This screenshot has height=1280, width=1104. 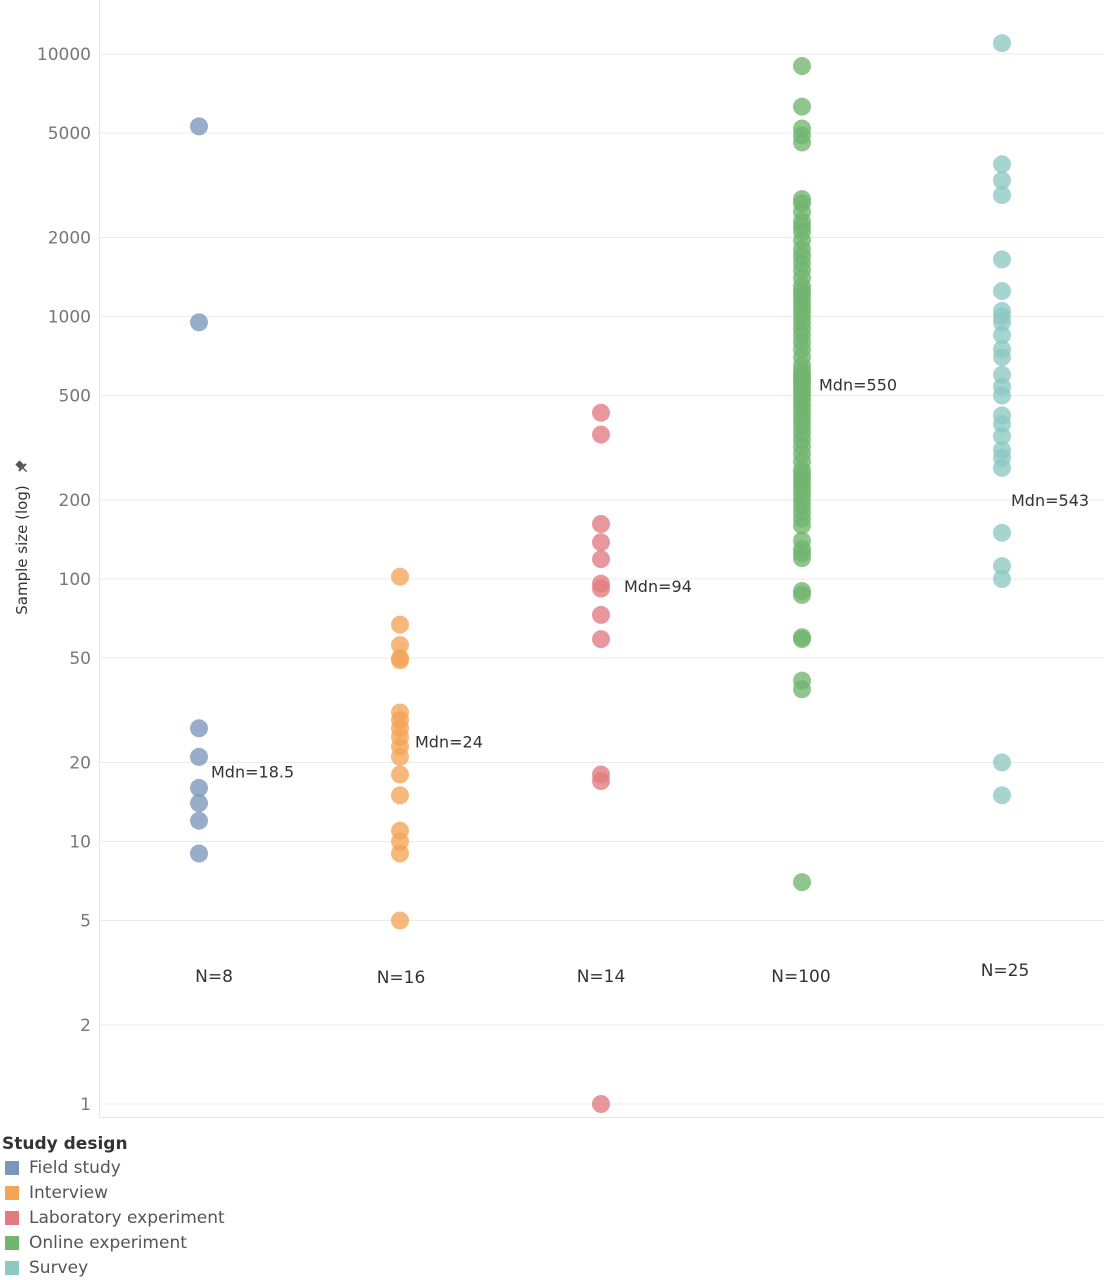 I want to click on y-tick-label: 10000, so click(x=64, y=55).